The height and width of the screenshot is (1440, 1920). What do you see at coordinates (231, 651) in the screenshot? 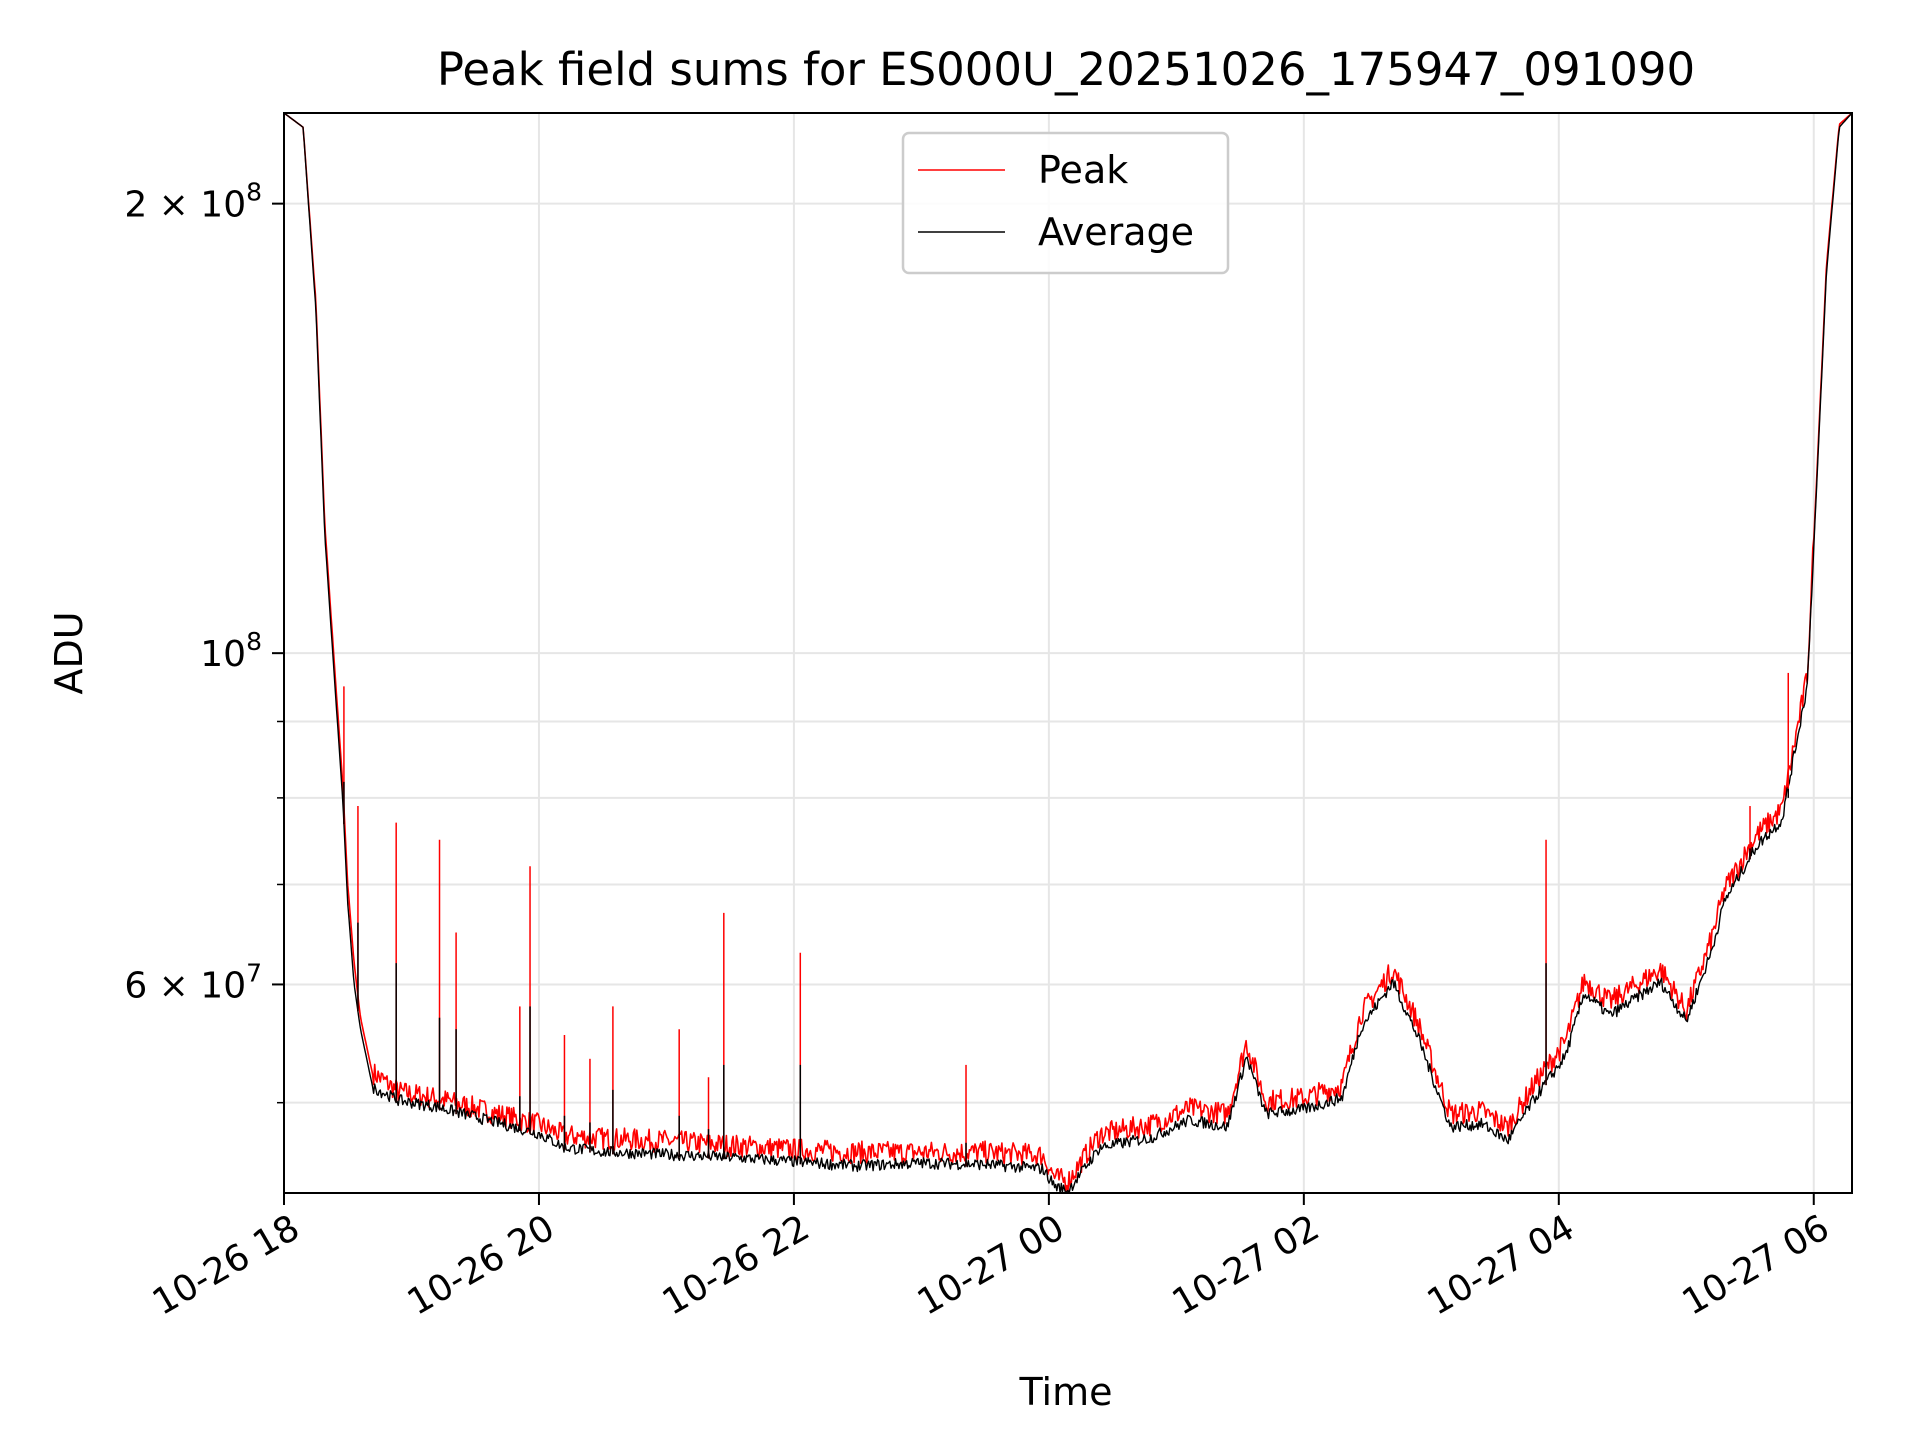
I see `y-tick-label: 108` at bounding box center [231, 651].